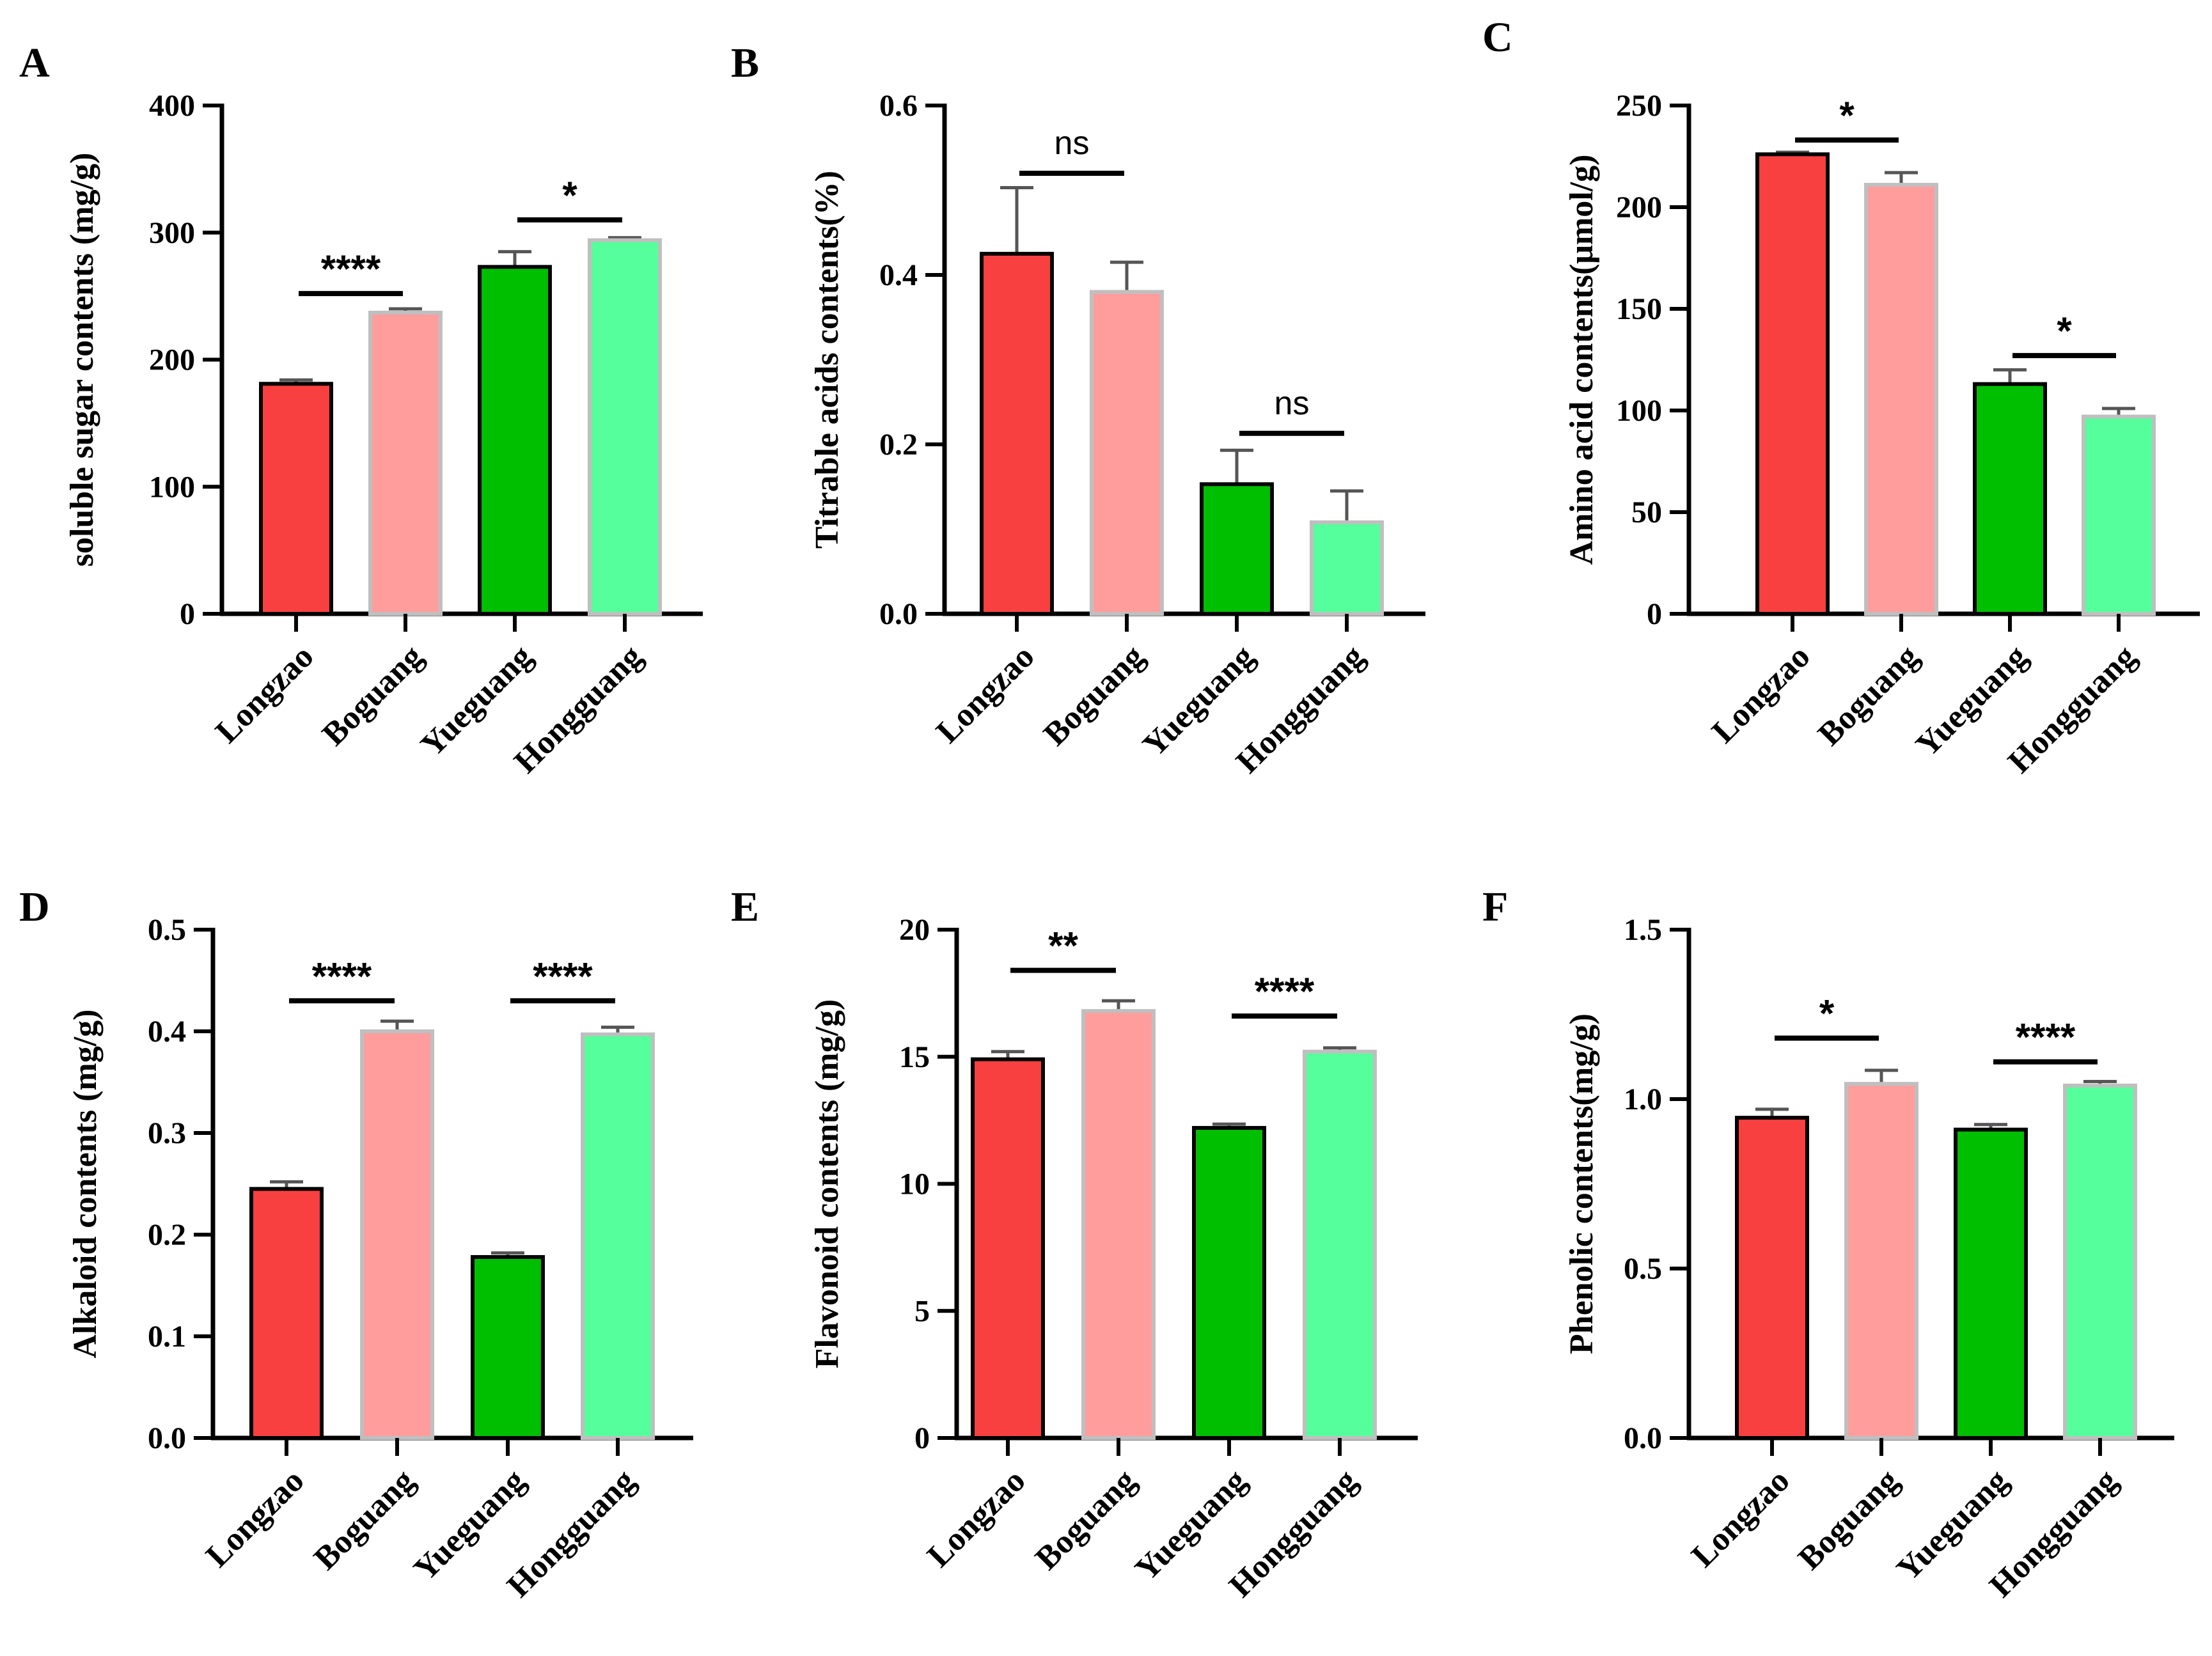 The height and width of the screenshot is (1656, 2212). Describe the element at coordinates (167, 1133) in the screenshot. I see `y-tick-label: 0.3` at that location.